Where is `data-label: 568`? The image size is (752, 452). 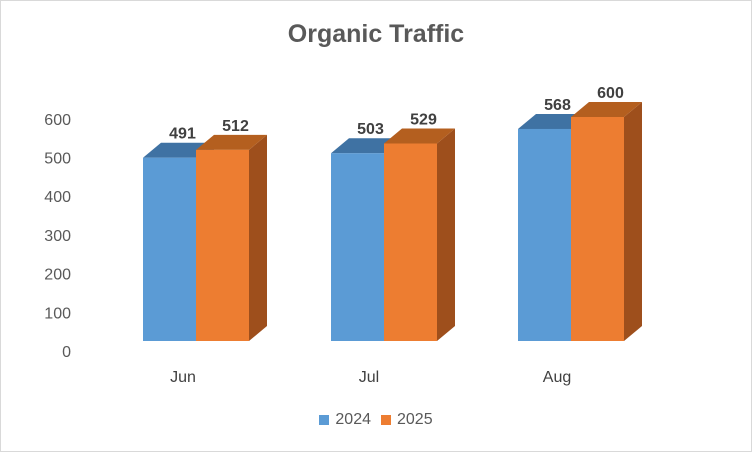
data-label: 568 is located at coordinates (557, 105).